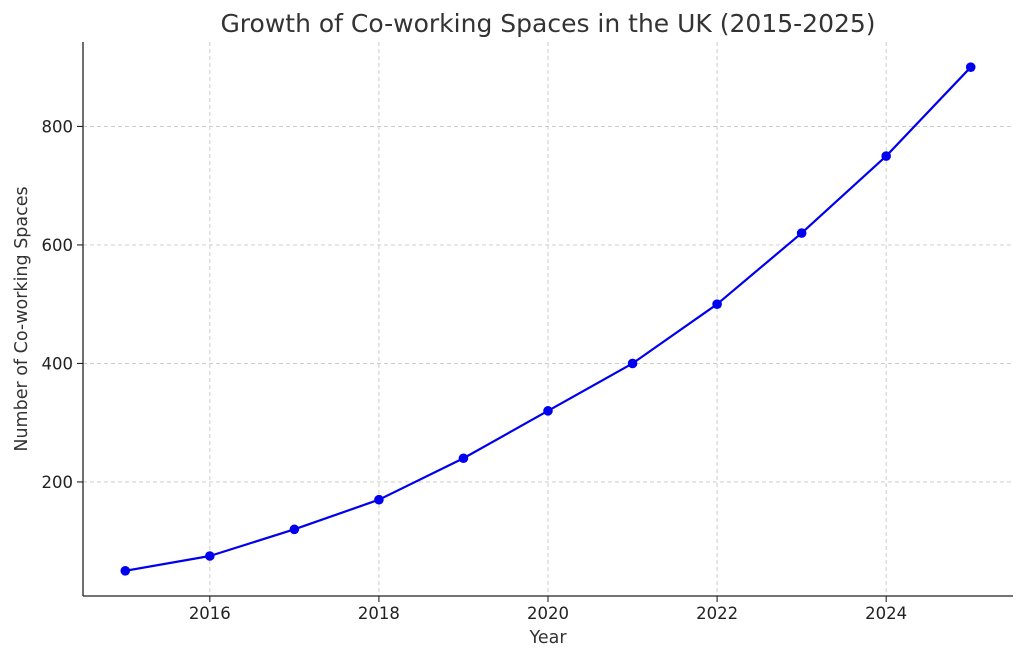  Describe the element at coordinates (58, 245) in the screenshot. I see `y-tick-label: 600` at that location.